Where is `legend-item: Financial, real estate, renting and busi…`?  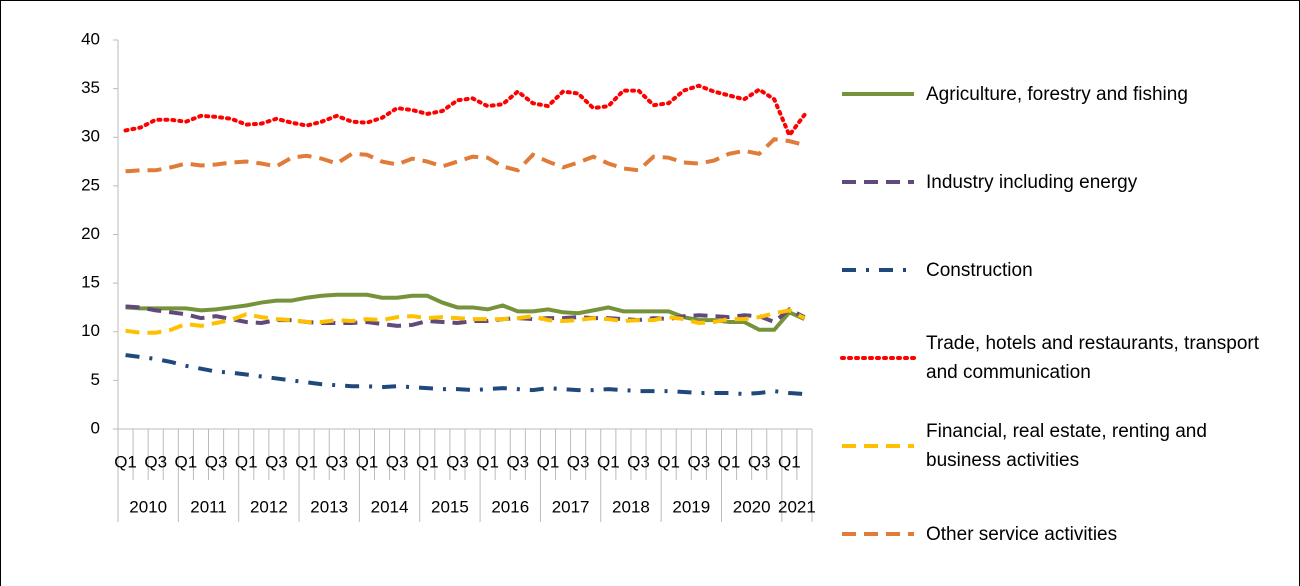 legend-item: Financial, real estate, renting and busi… is located at coordinates (1065, 446).